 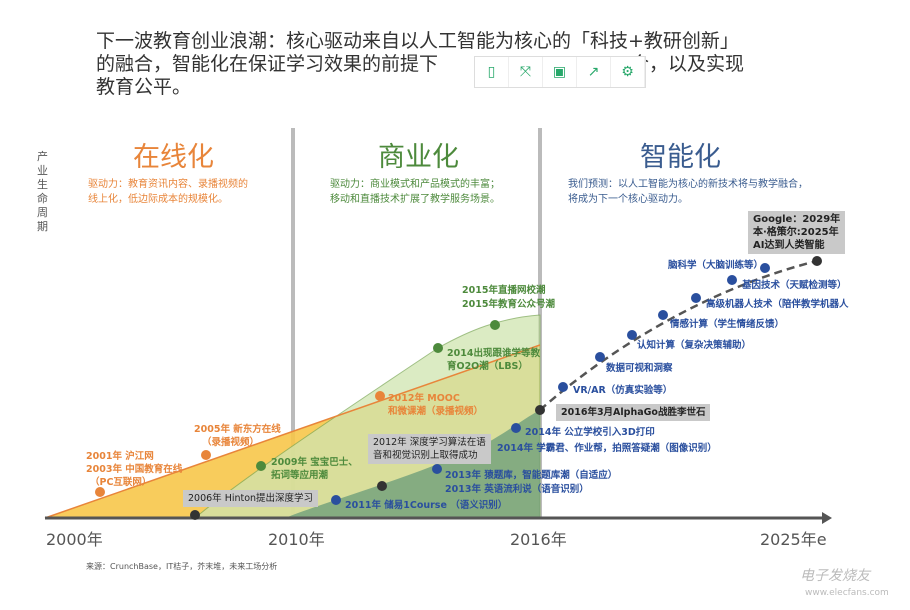 I want to click on phase-desc-online: 驱动力：教育资讯内容、录播视频的 线上化，低边际成本的规模化。, so click(x=168, y=192).